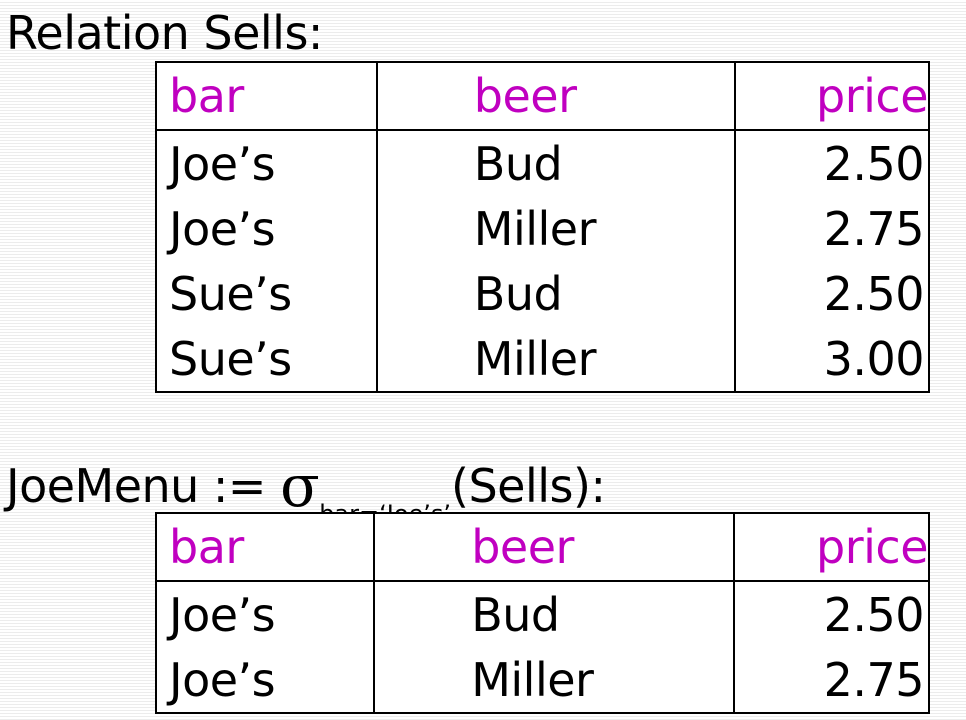  What do you see at coordinates (528, 486) in the screenshot?
I see `joemenu-suffix: (Sells):` at bounding box center [528, 486].